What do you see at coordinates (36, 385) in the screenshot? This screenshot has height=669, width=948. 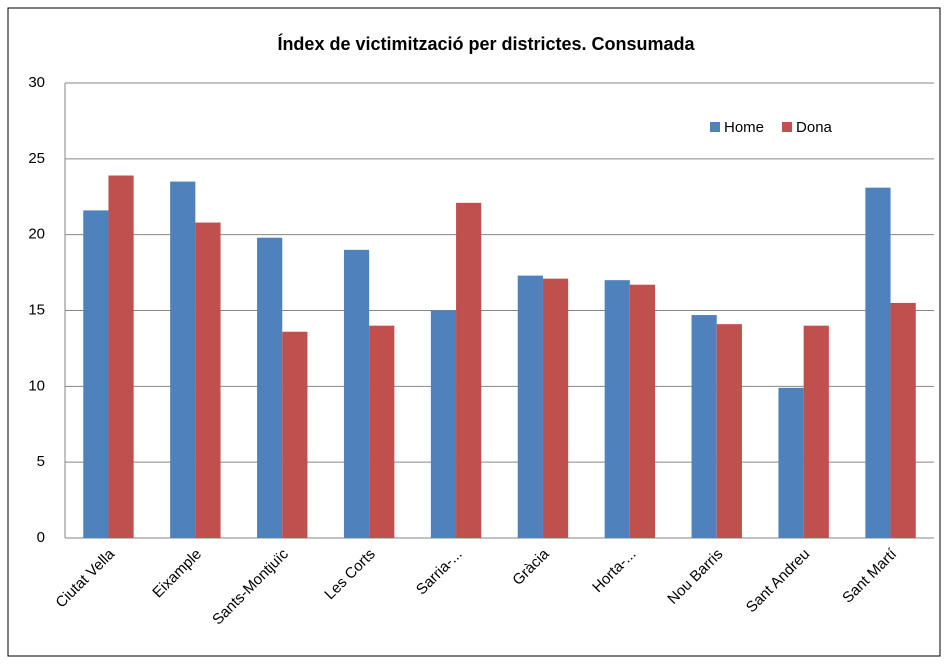 I see `y-tick-label: 10` at bounding box center [36, 385].